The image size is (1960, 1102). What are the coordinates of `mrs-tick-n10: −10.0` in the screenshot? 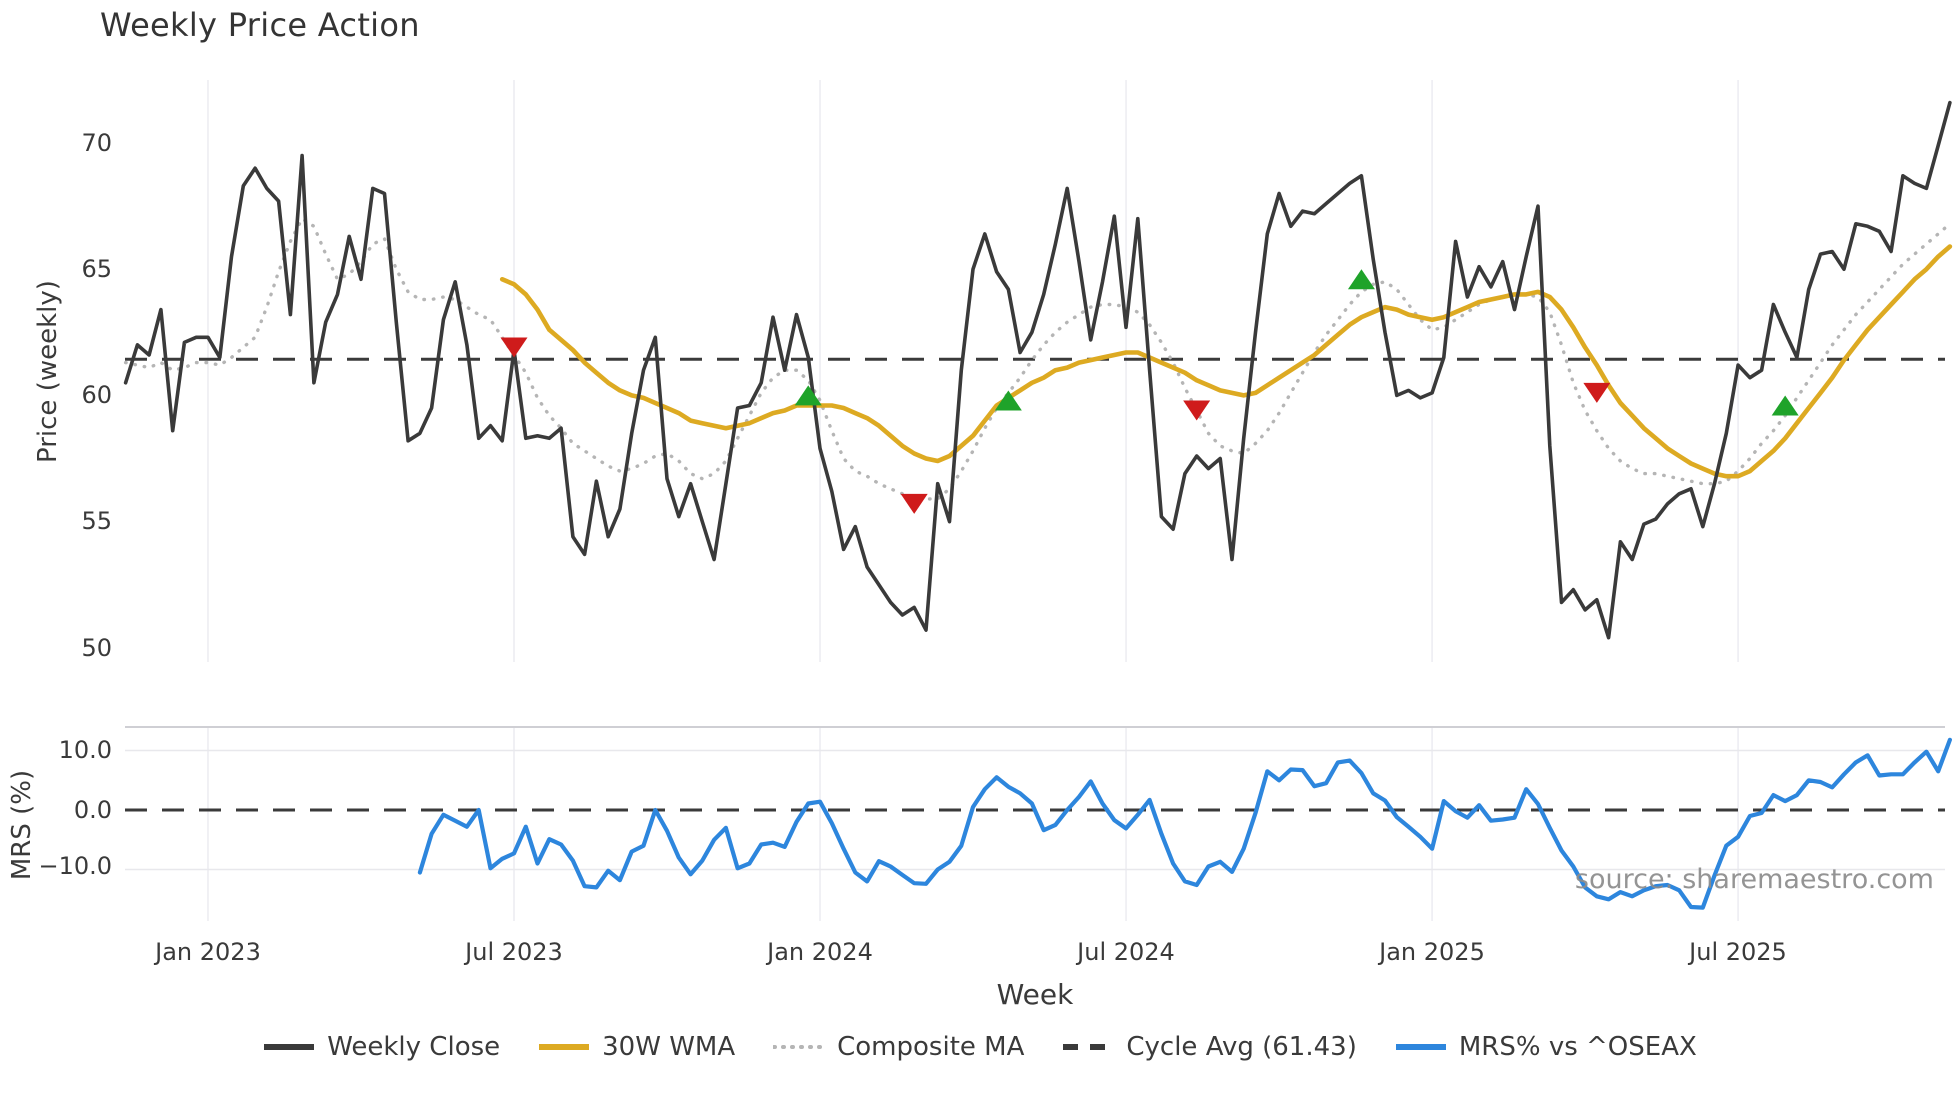 It's located at (75, 866).